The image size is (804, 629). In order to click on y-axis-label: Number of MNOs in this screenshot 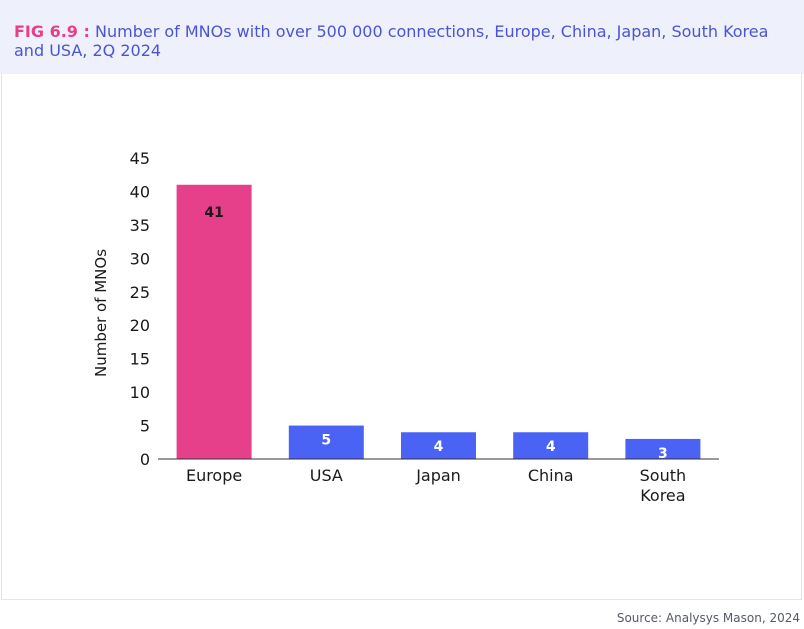, I will do `click(101, 313)`.